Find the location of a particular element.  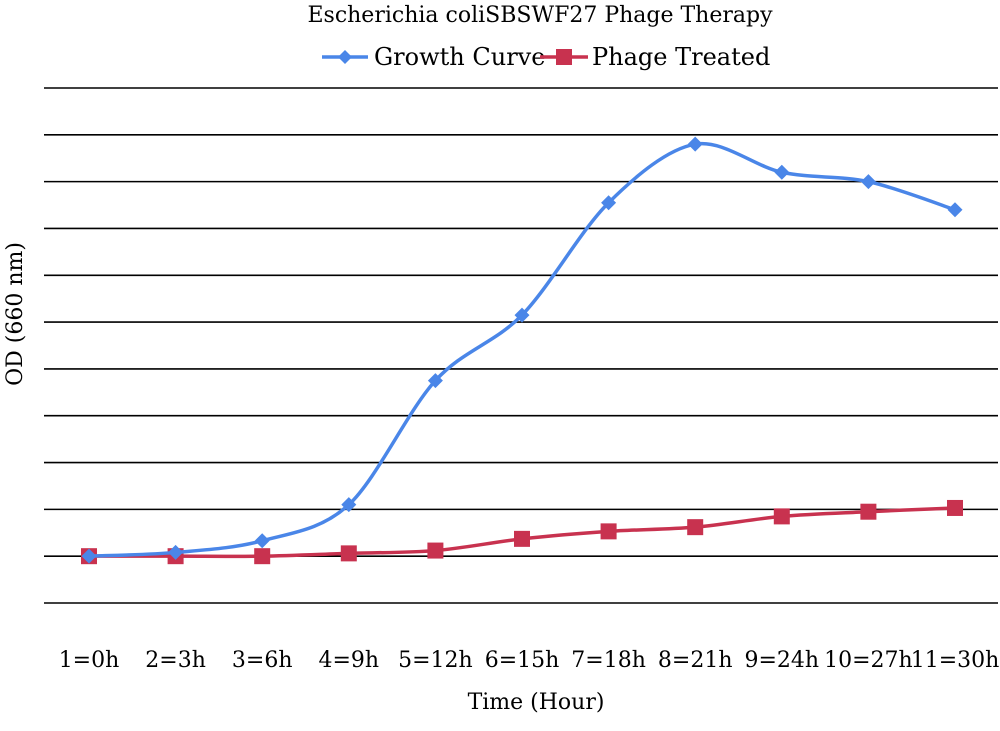

x-tick-label: 10=27h is located at coordinates (868, 660).